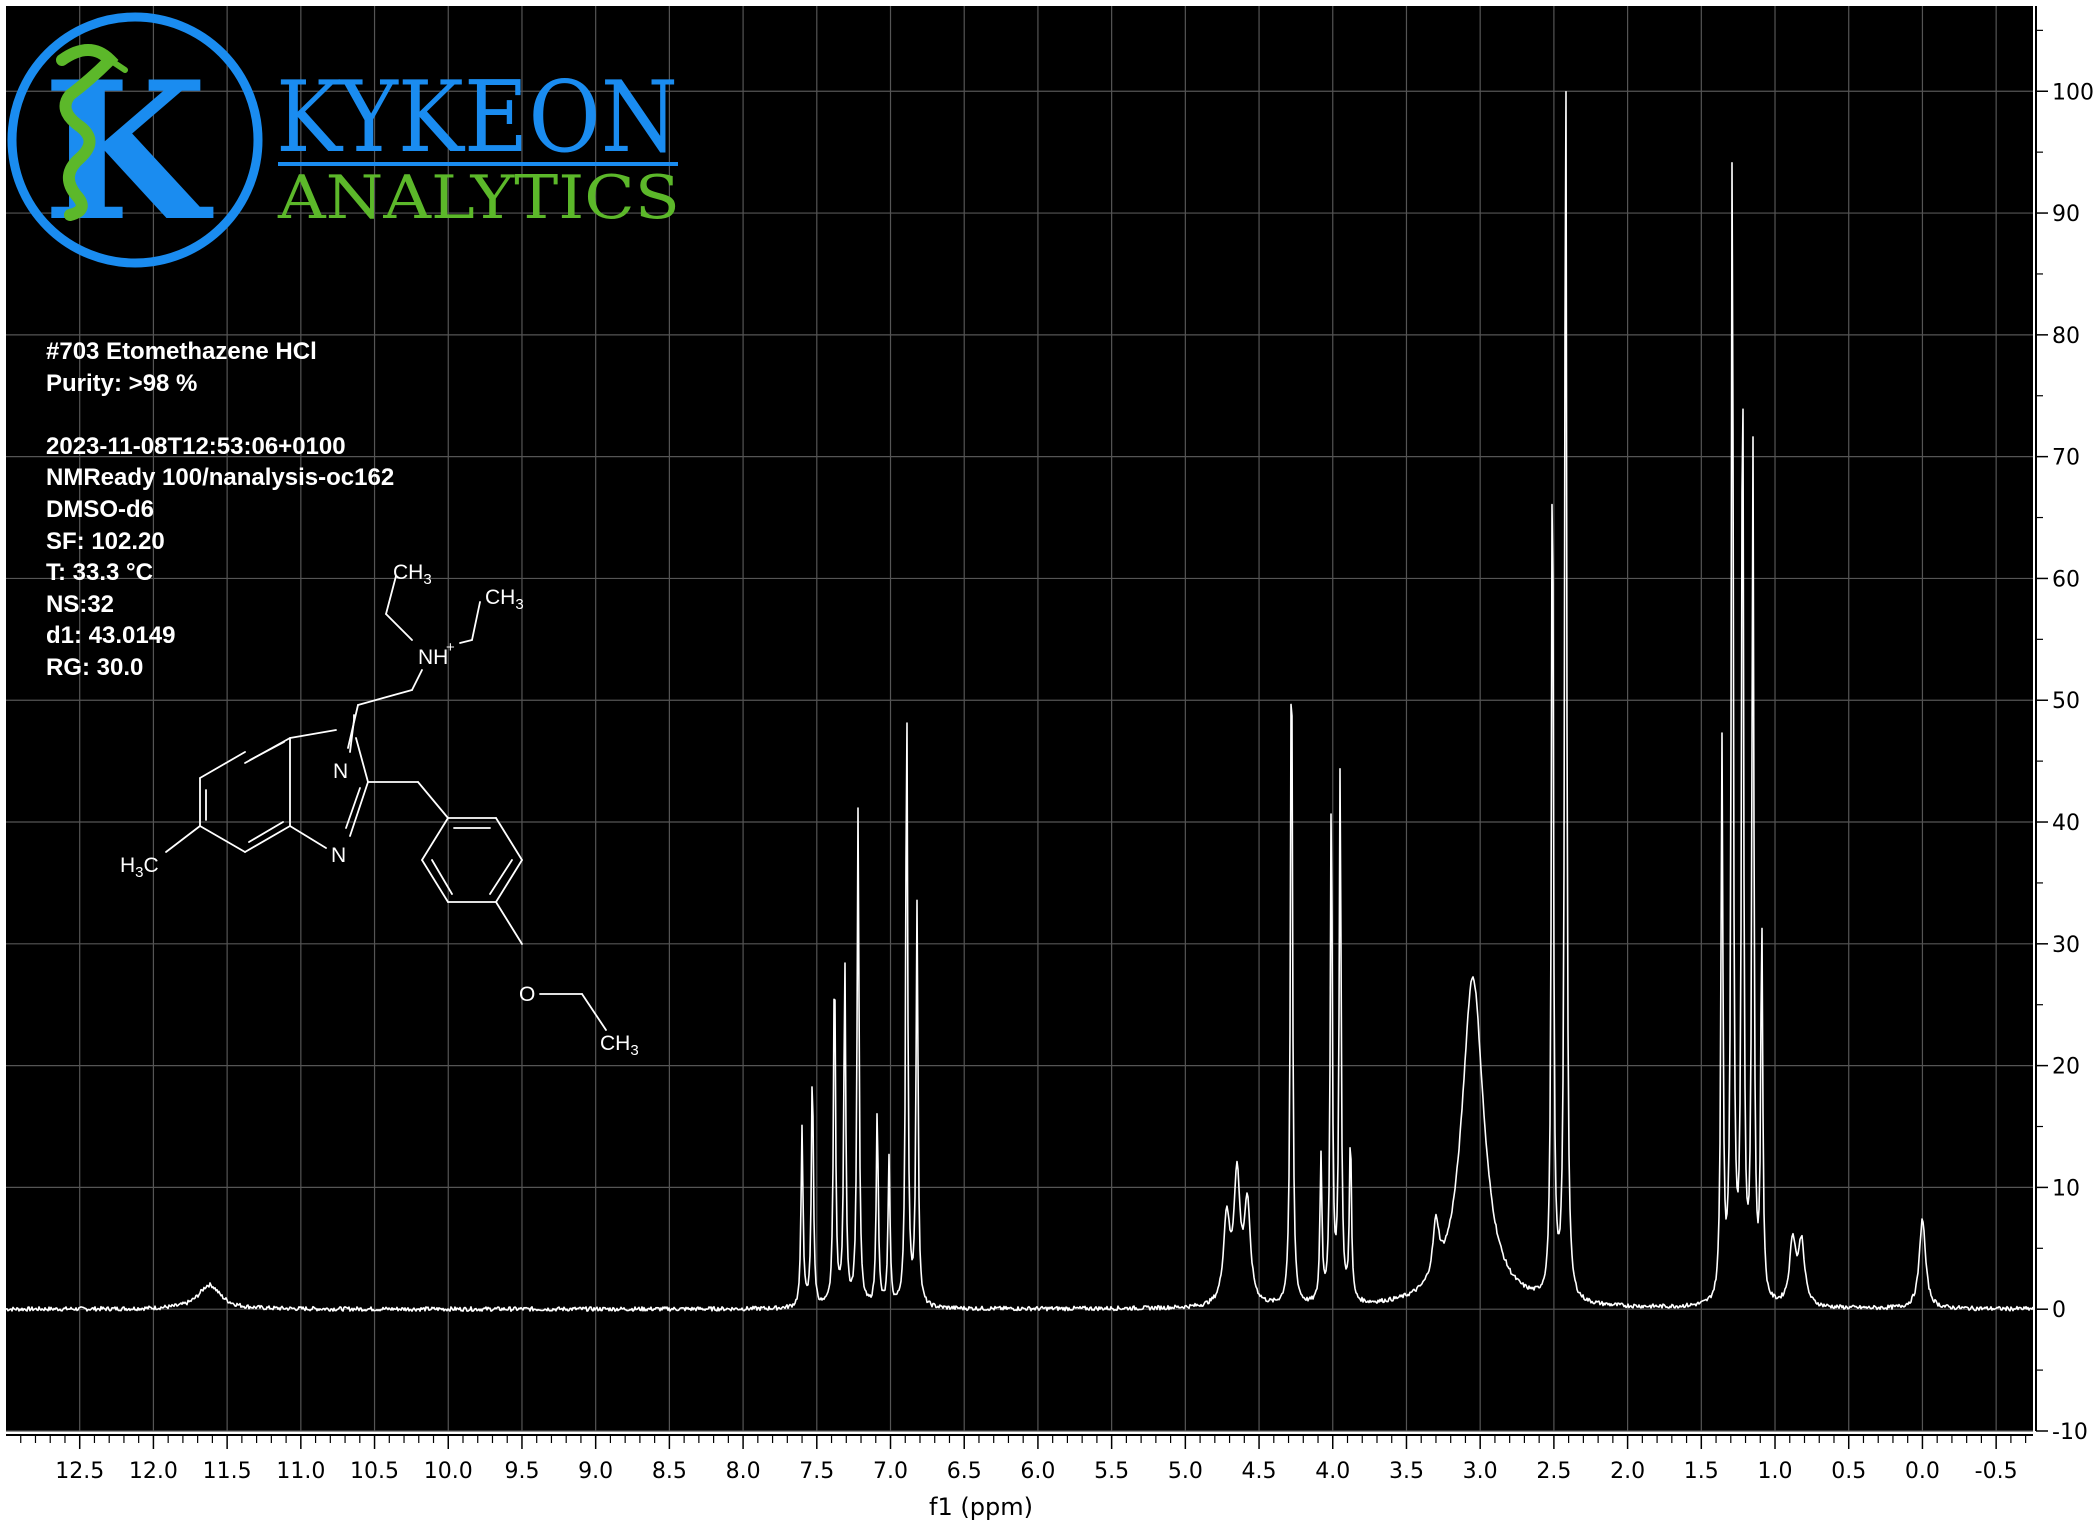  I want to click on y-tick-label: 50, so click(2066, 701).